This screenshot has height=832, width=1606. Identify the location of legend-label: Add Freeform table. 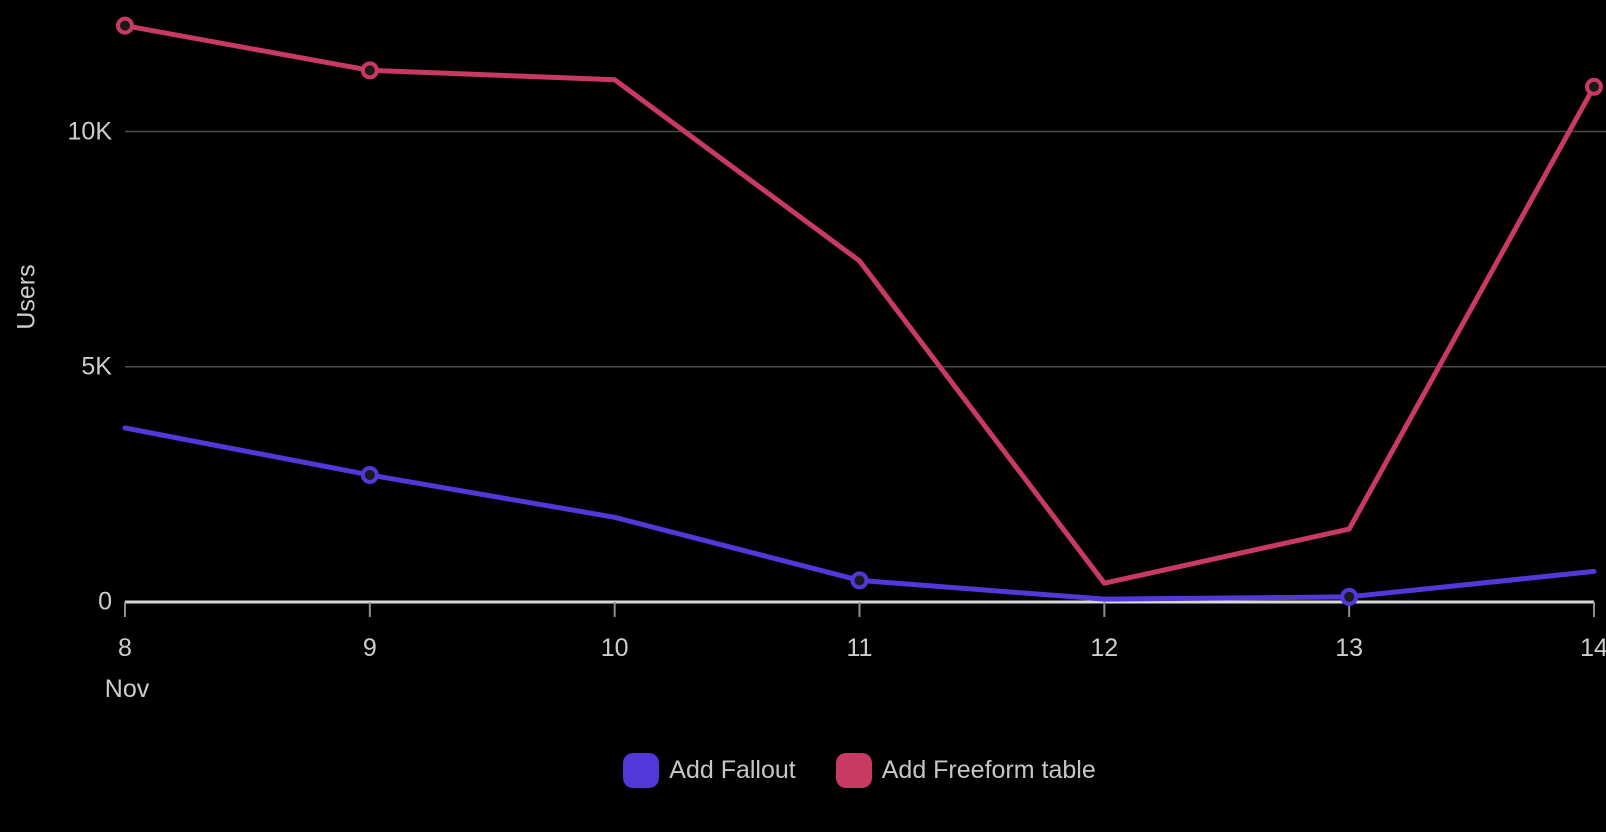
(988, 769).